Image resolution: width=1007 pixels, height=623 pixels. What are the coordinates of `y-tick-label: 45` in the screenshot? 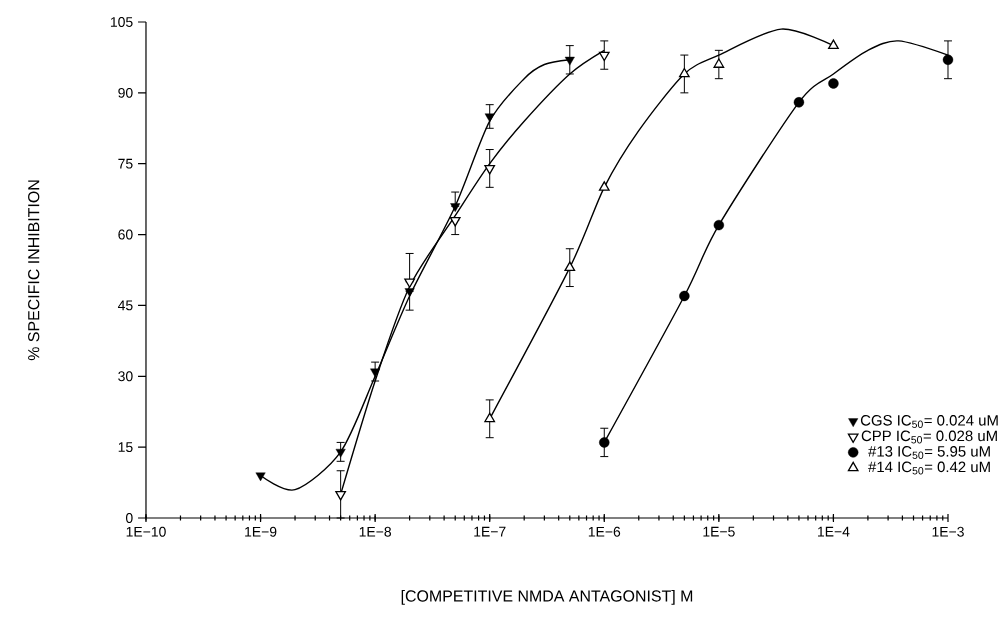 It's located at (125, 305).